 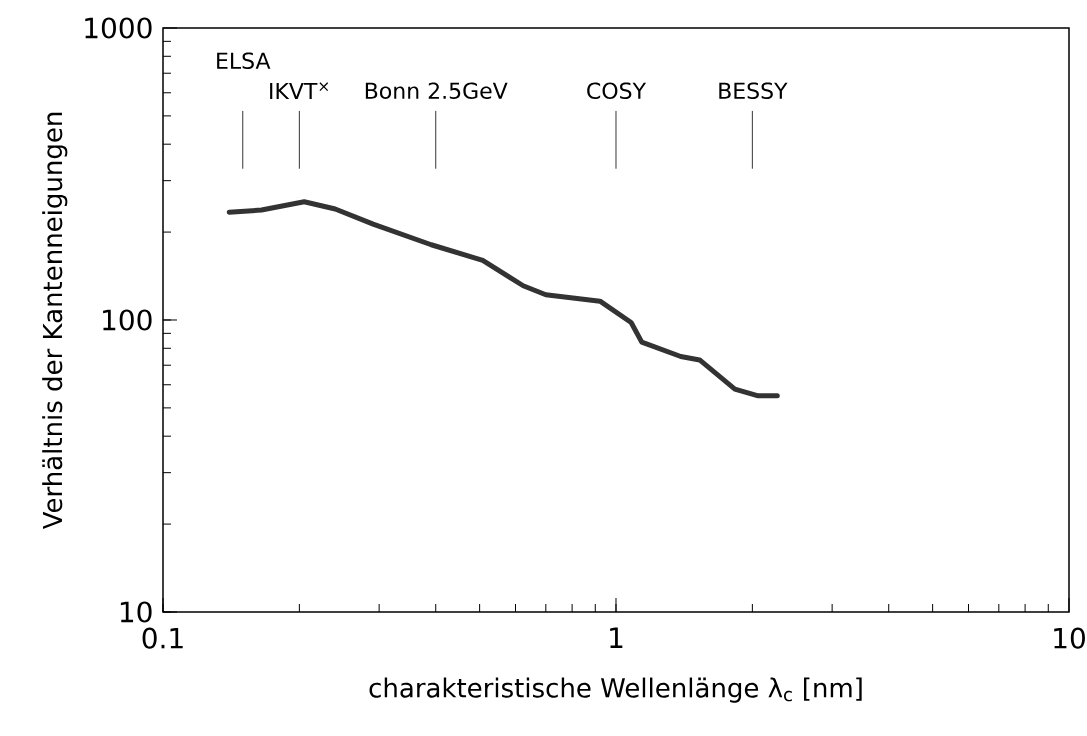 What do you see at coordinates (244, 61) in the screenshot?
I see `ref-line-label: ELSA` at bounding box center [244, 61].